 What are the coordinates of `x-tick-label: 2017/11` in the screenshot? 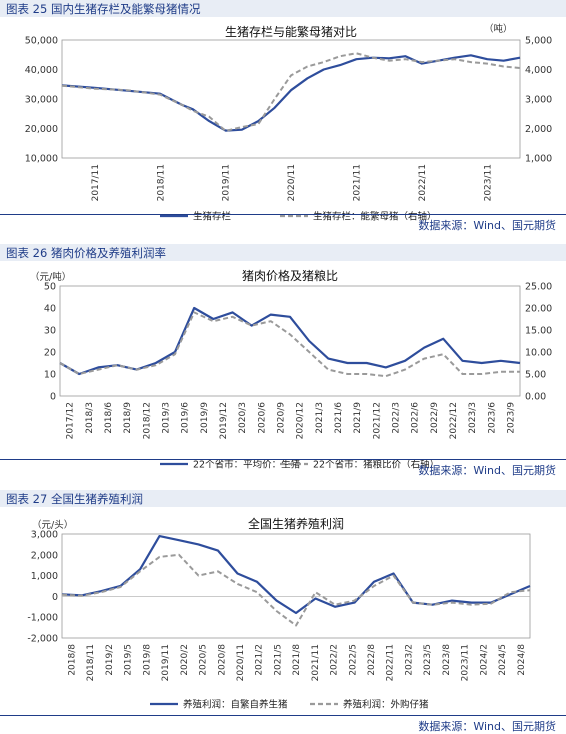 It's located at (96, 182).